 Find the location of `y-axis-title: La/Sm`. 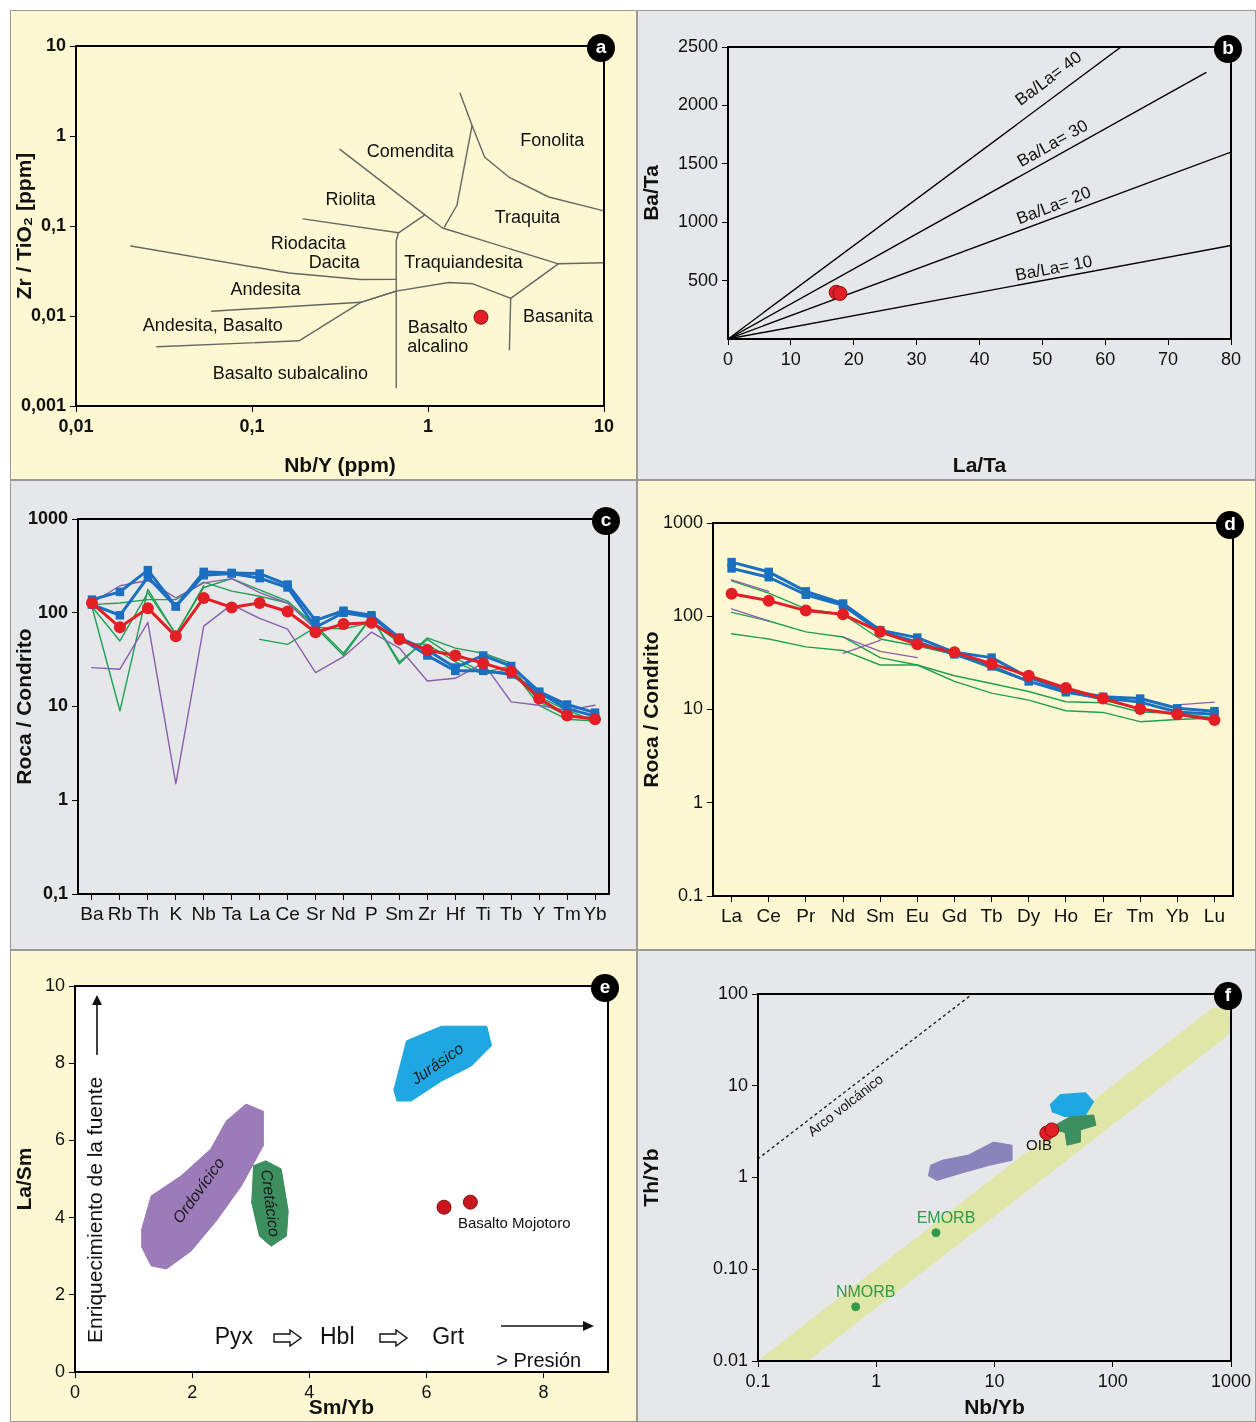

y-axis-title: La/Sm is located at coordinates (24, 1179).